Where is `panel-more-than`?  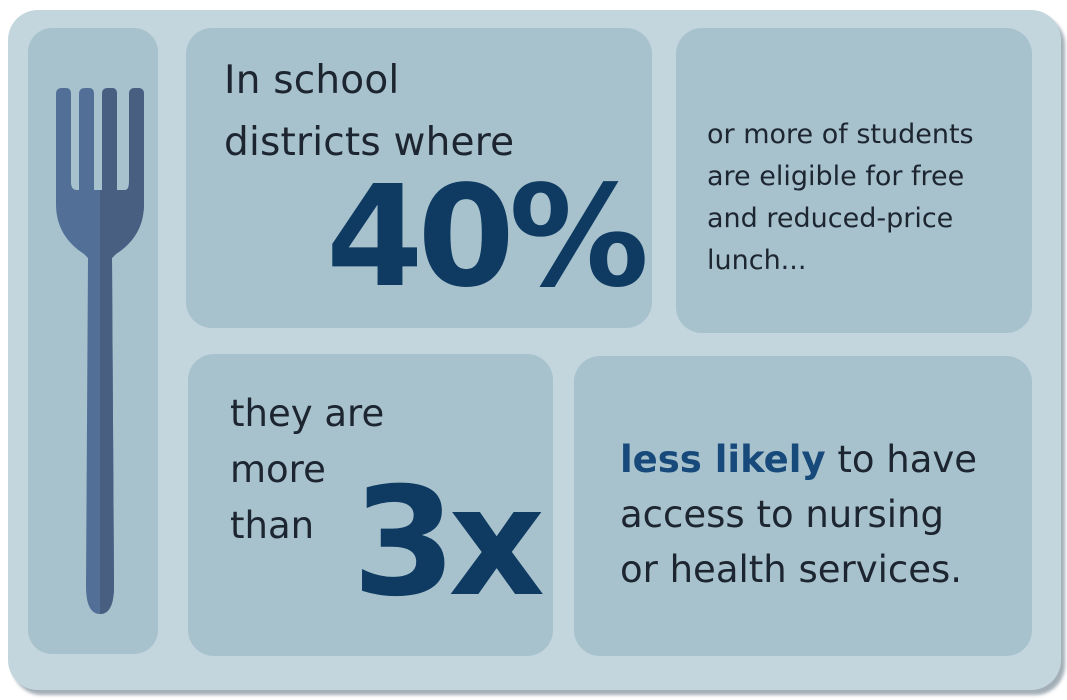
panel-more-than is located at coordinates (370, 505).